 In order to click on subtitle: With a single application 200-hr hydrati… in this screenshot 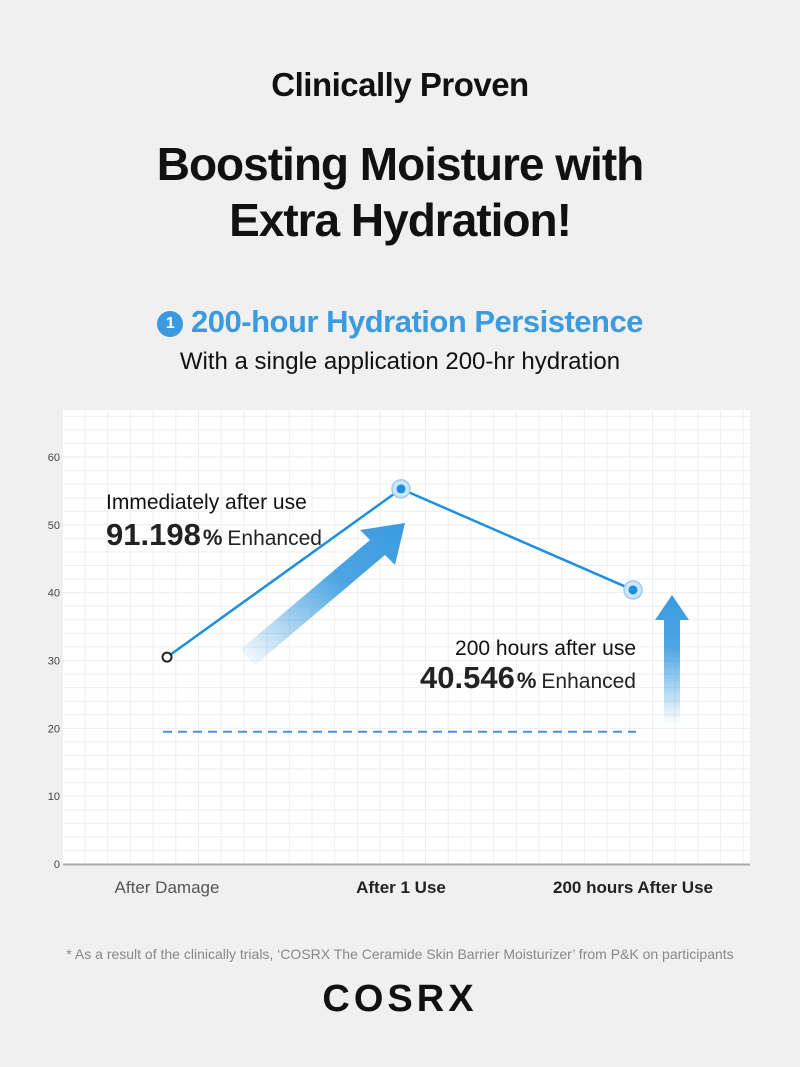, I will do `click(400, 361)`.